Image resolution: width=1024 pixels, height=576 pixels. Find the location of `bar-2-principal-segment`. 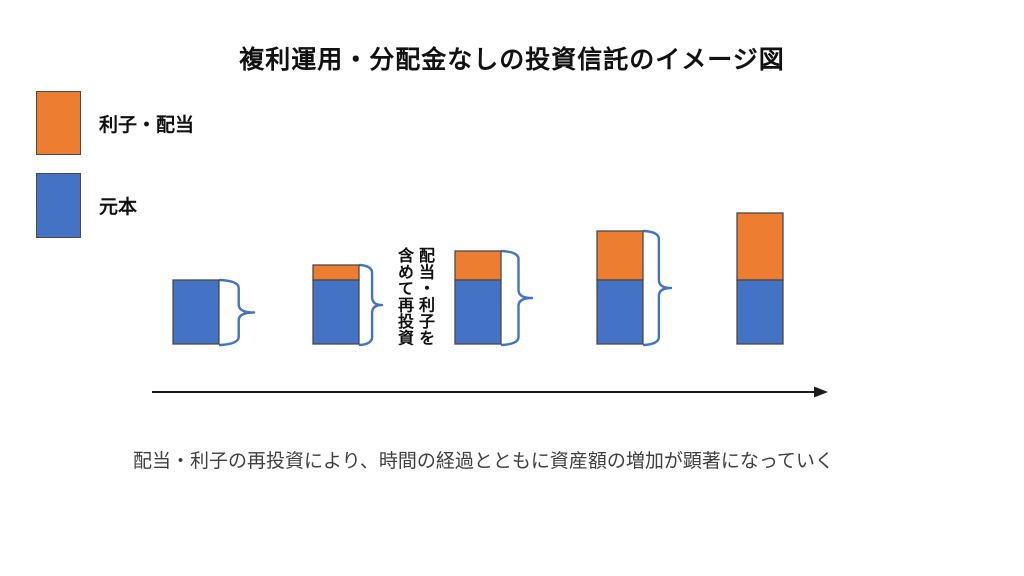

bar-2-principal-segment is located at coordinates (336, 312).